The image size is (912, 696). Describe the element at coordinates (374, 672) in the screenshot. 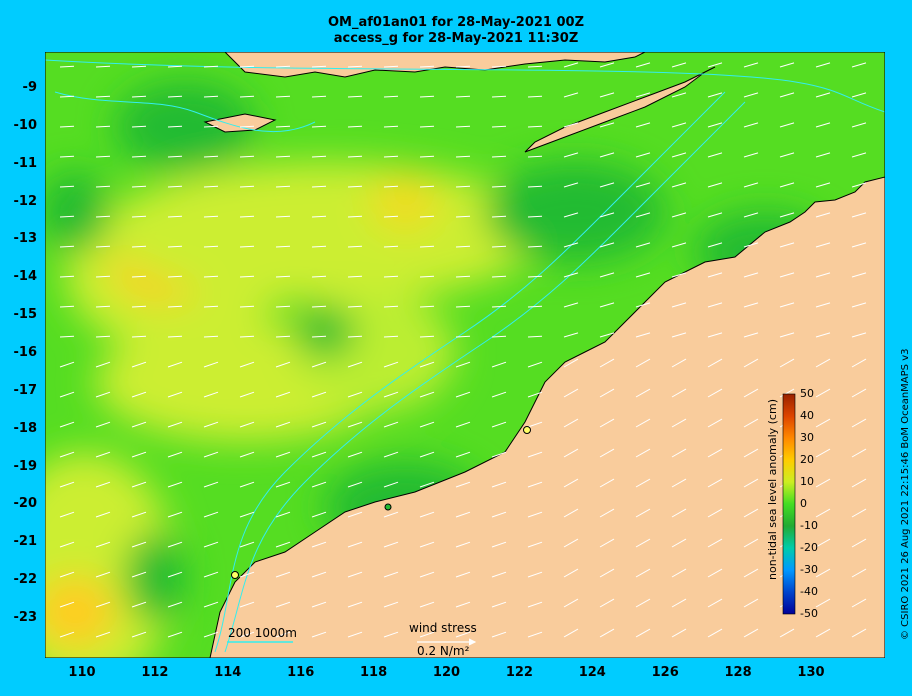

I see `longitude-label: 118` at that location.